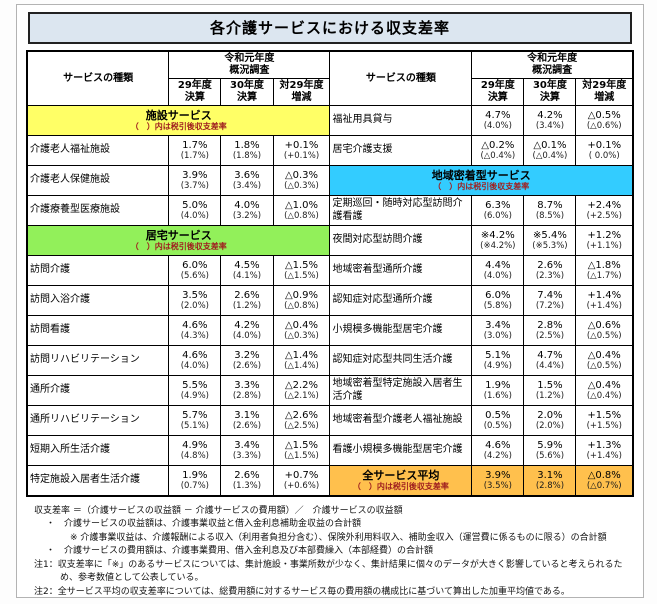 The width and height of the screenshot is (657, 604). Describe the element at coordinates (301, 450) in the screenshot. I see `value-diff-cell: △1.5% (△1.5%)` at that location.